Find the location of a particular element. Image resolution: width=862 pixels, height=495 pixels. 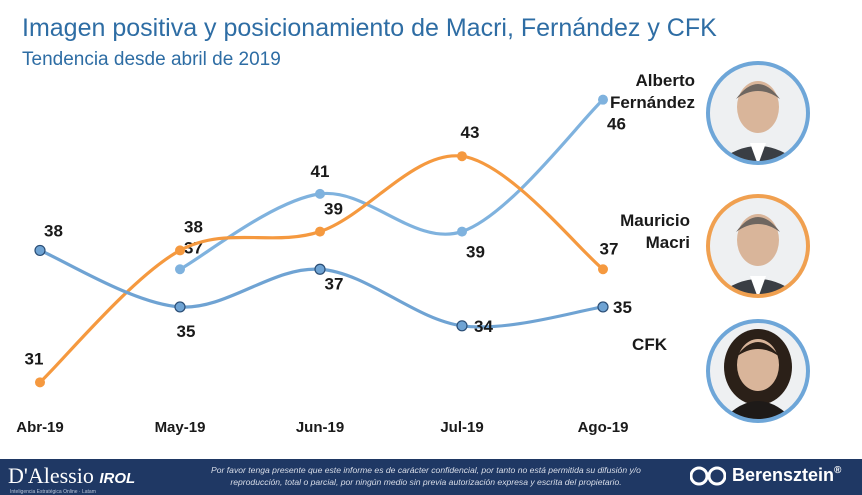

data-label-fernandez: 39 is located at coordinates (475, 252).